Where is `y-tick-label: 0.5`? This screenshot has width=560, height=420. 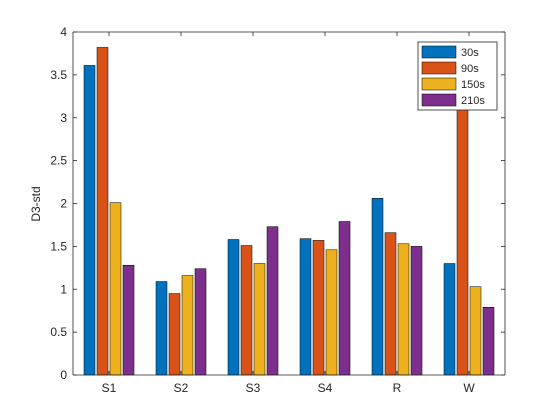 y-tick-label: 0.5 is located at coordinates (58, 332).